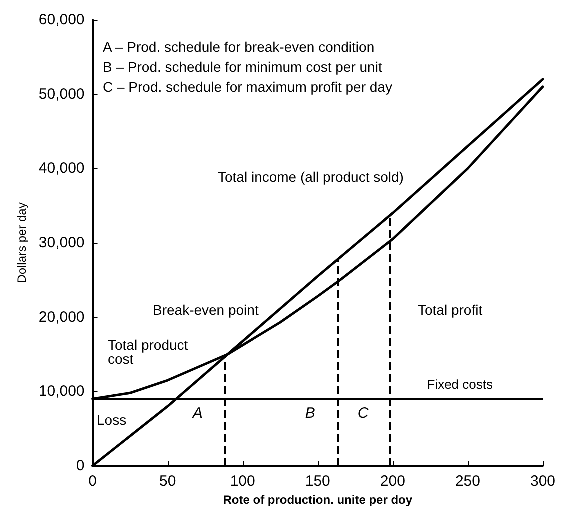 The width and height of the screenshot is (571, 522). I want to click on x-tick-label: 200, so click(393, 481).